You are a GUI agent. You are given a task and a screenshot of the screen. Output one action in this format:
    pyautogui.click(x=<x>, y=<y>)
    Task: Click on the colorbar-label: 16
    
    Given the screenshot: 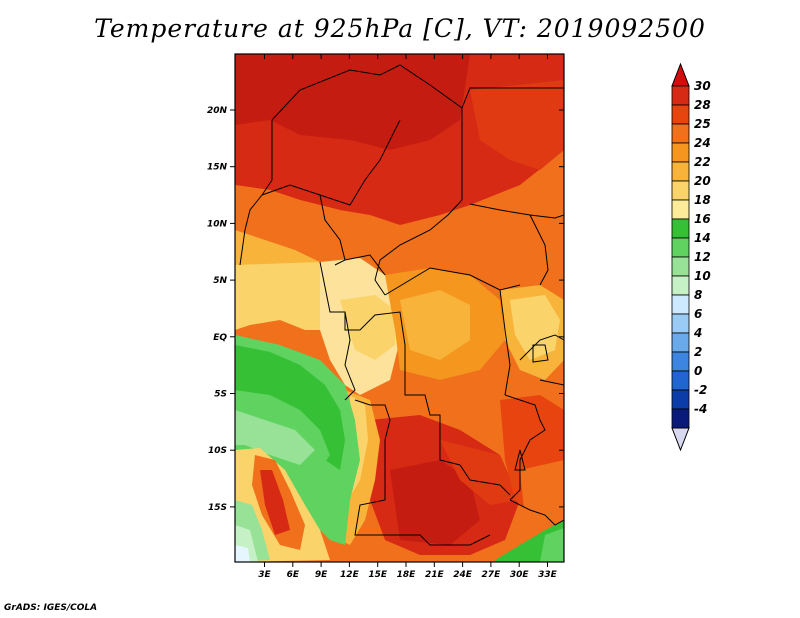 What is the action you would take?
    pyautogui.click(x=702, y=219)
    